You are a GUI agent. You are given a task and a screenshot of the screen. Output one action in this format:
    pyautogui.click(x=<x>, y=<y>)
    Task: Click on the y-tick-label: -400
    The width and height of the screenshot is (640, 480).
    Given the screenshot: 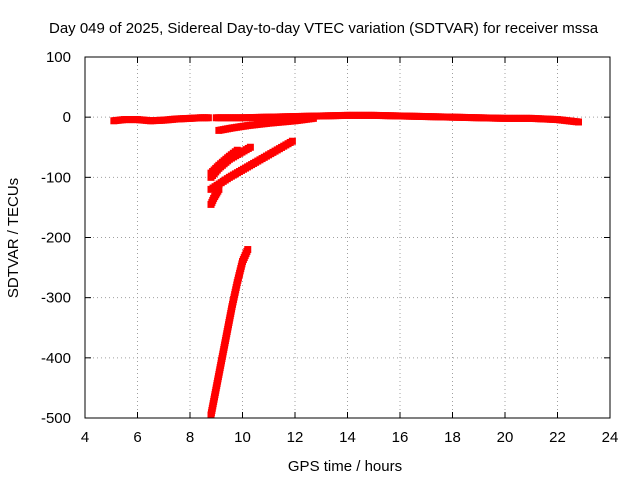 What is the action you would take?
    pyautogui.click(x=56, y=358)
    